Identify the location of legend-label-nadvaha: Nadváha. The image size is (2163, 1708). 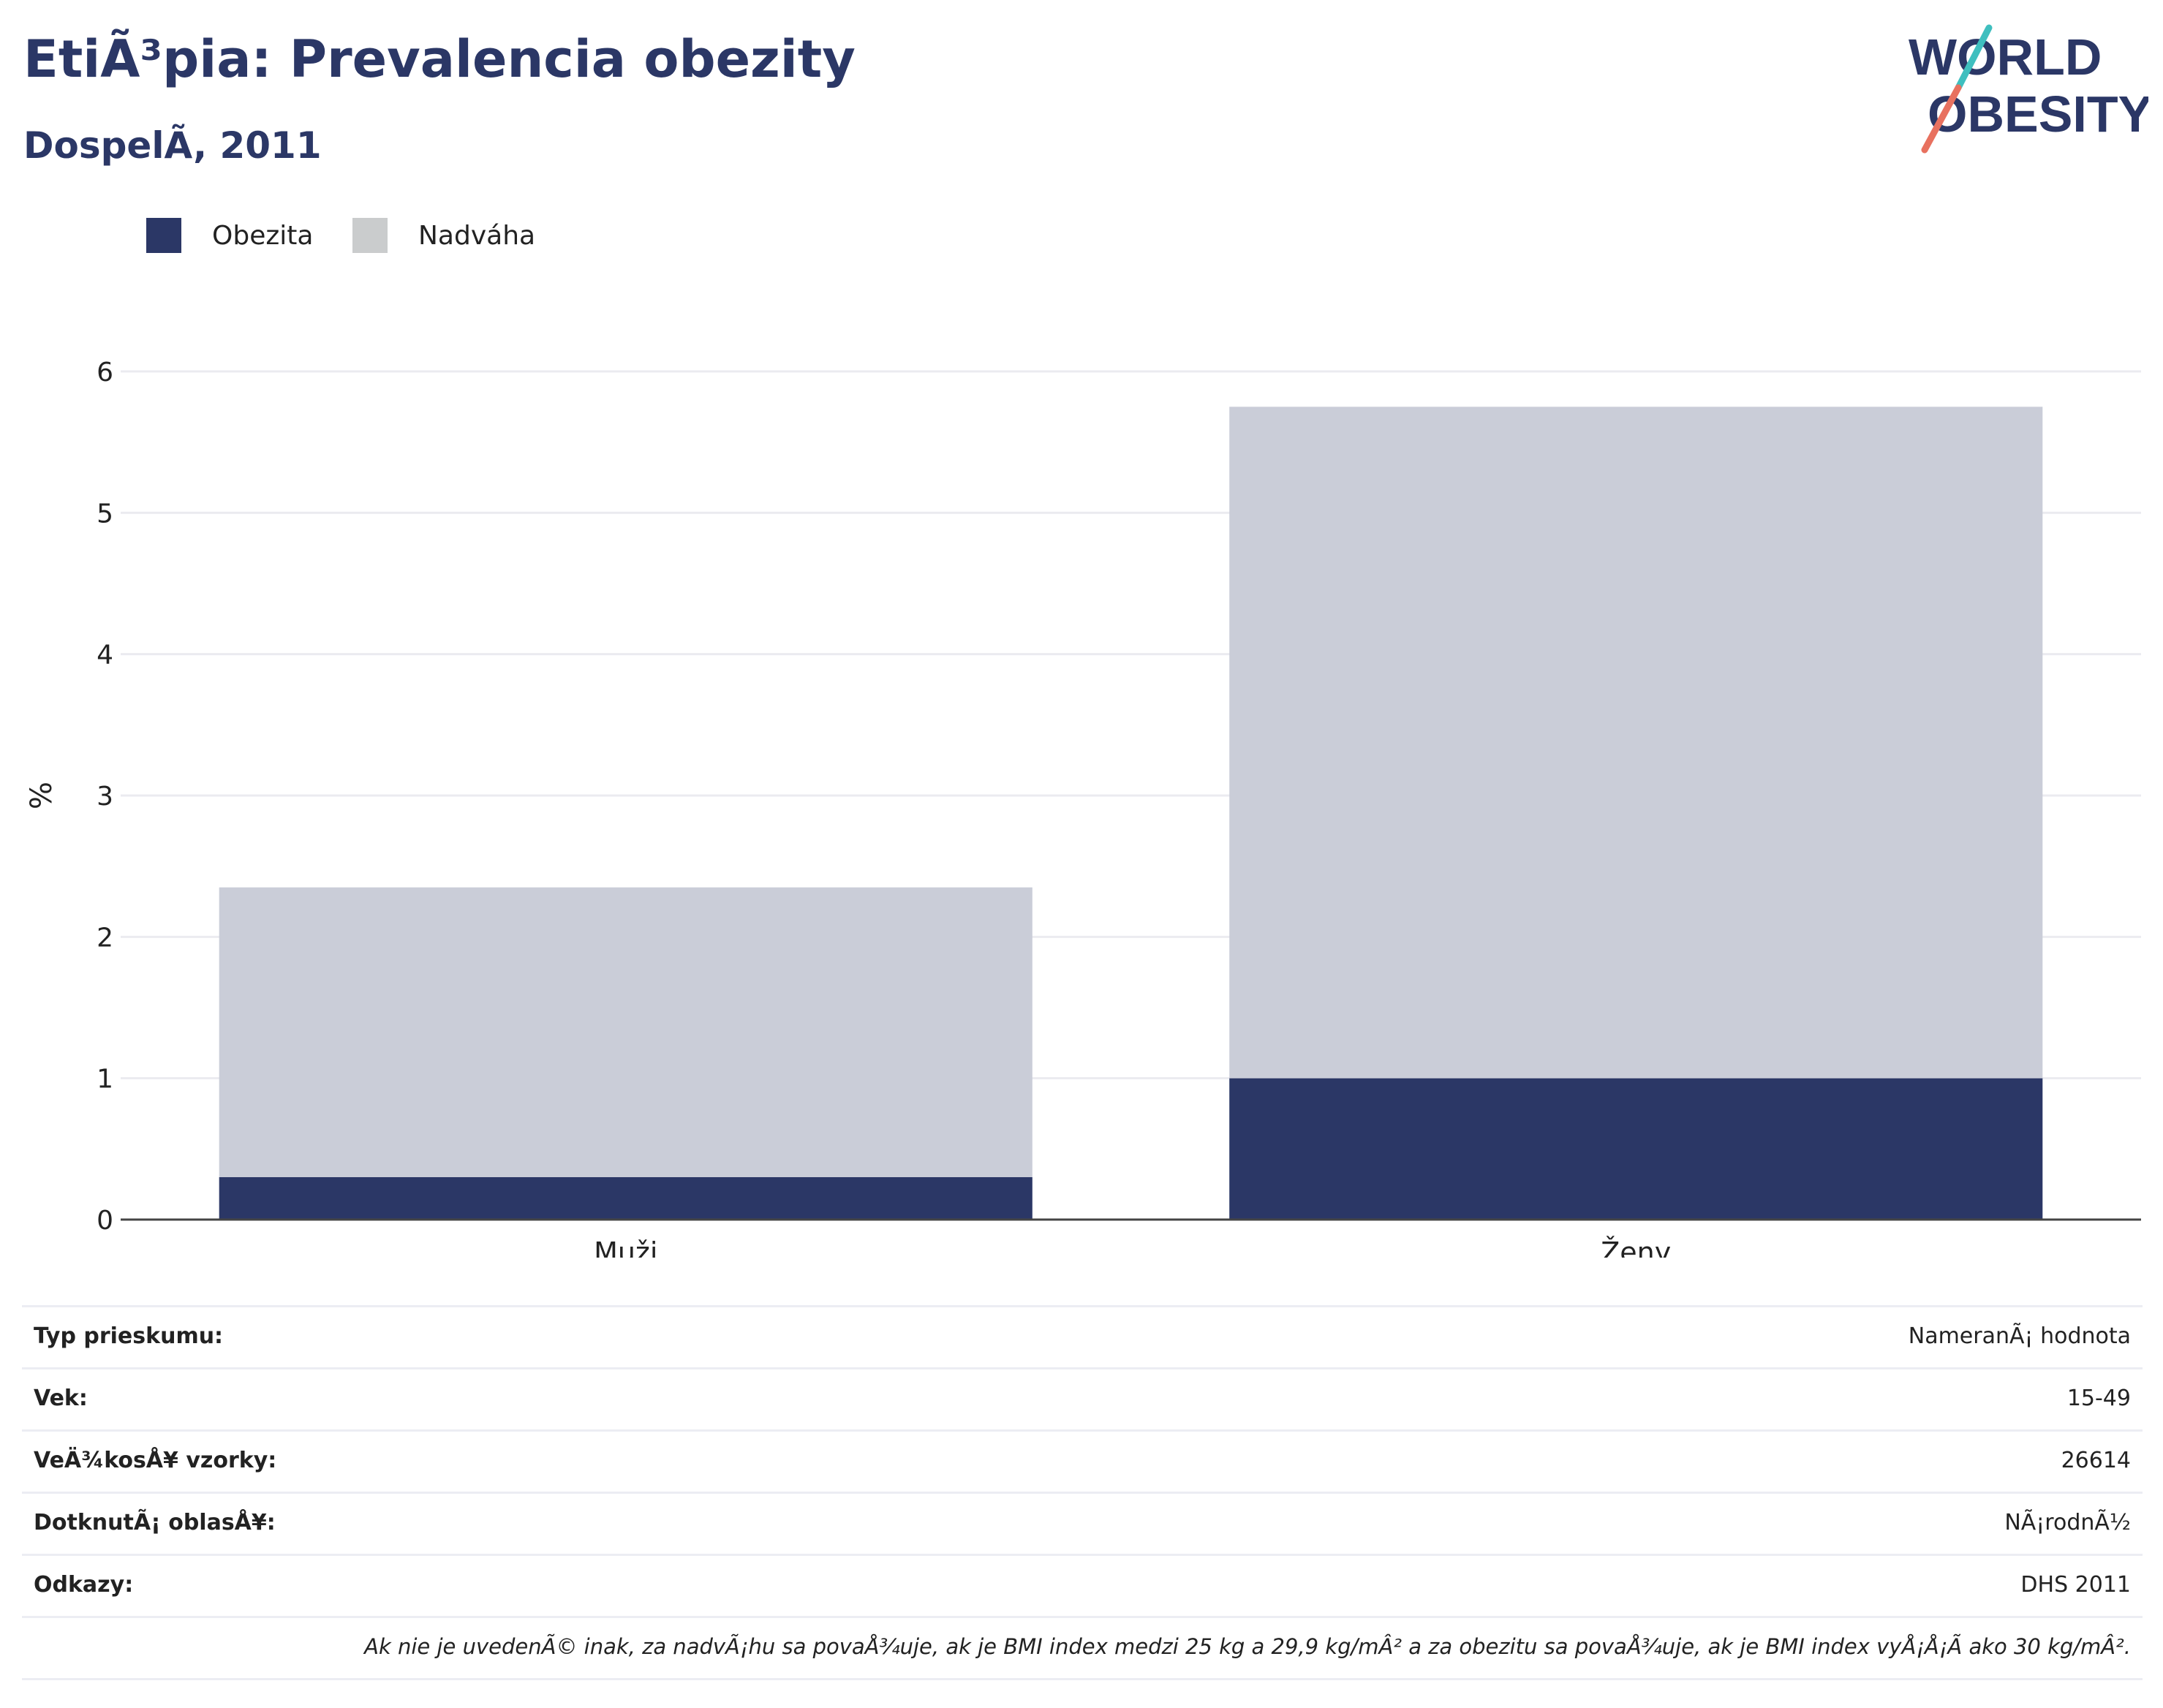
(477, 236).